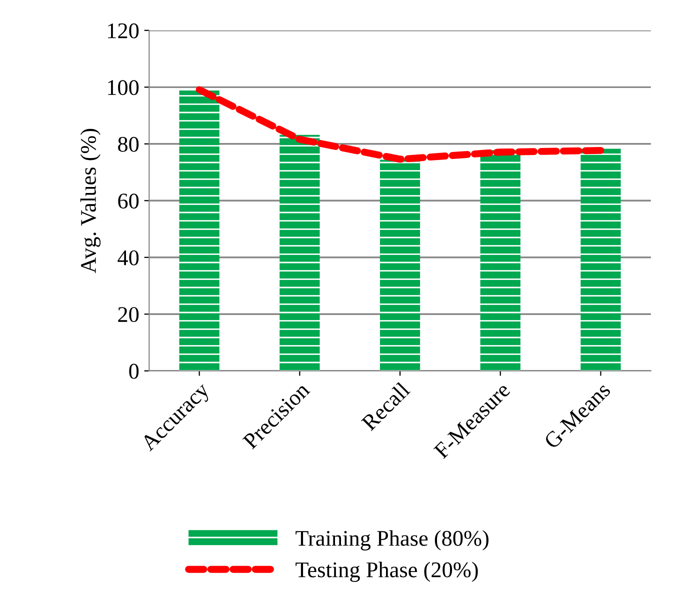  What do you see at coordinates (128, 258) in the screenshot?
I see `y-tick-label: 40` at bounding box center [128, 258].